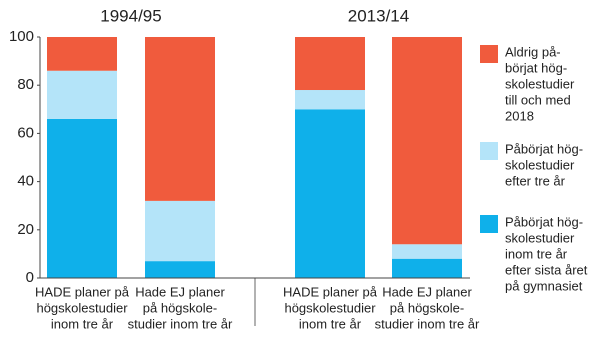  What do you see at coordinates (544, 285) in the screenshot?
I see `legend-label: på gymnasiet` at bounding box center [544, 285].